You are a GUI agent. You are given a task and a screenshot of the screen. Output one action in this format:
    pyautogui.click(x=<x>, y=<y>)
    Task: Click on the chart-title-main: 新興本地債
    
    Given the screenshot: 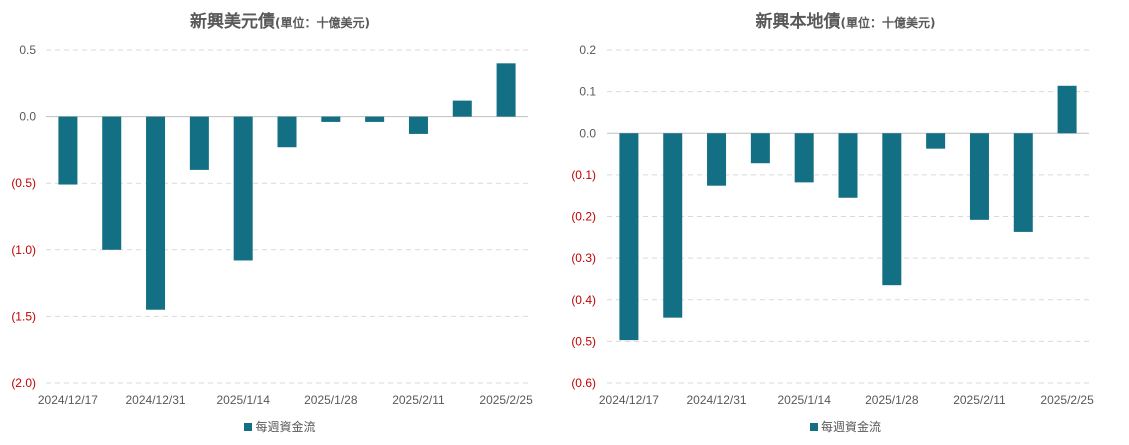 What is the action you would take?
    pyautogui.click(x=798, y=22)
    